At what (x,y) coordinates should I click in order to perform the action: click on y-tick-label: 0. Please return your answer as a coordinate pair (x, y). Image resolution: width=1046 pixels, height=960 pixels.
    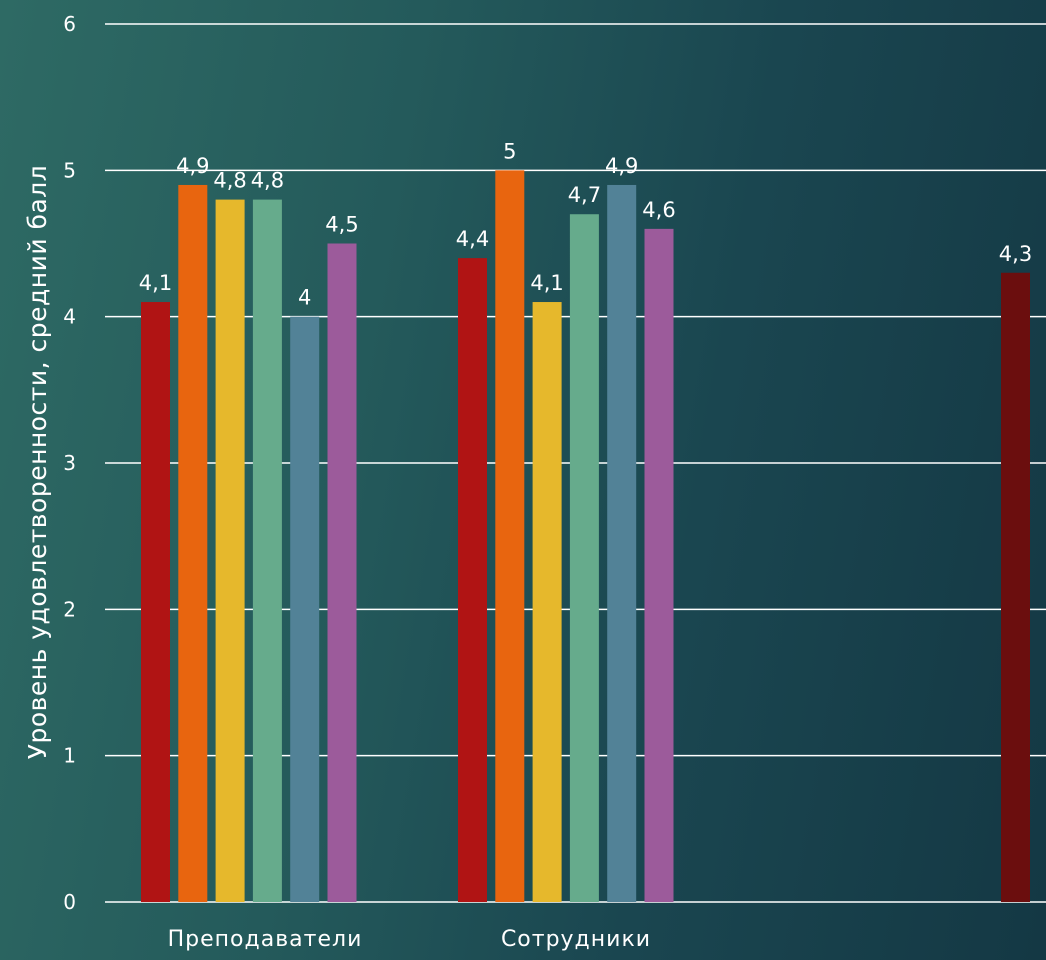
    Looking at the image, I should click on (69, 902).